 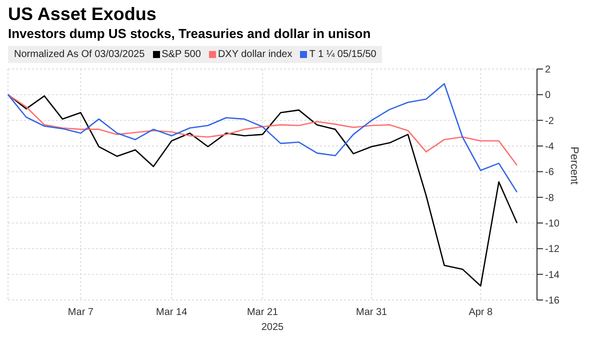 What do you see at coordinates (372, 312) in the screenshot?
I see `x-tick-label: Mar 31` at bounding box center [372, 312].